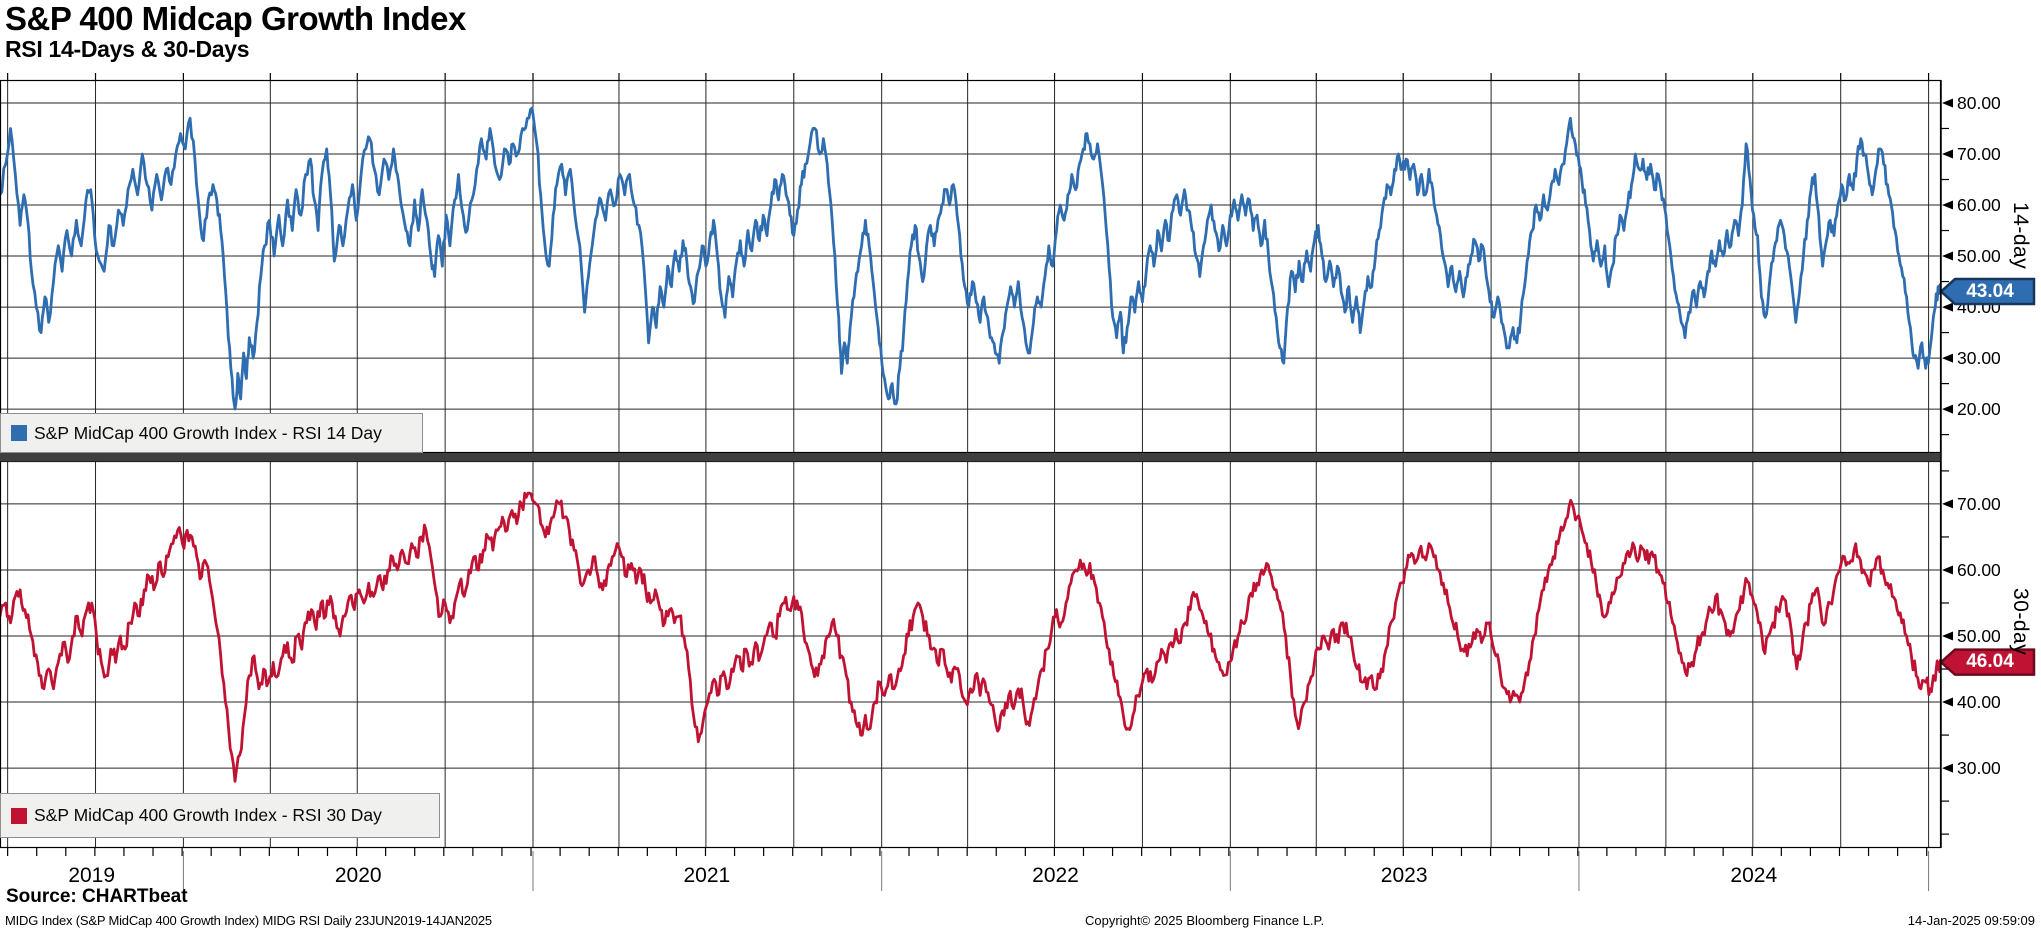 This screenshot has height=932, width=2041. I want to click on last-value-badge-14-day: 43.04, so click(1990, 291).